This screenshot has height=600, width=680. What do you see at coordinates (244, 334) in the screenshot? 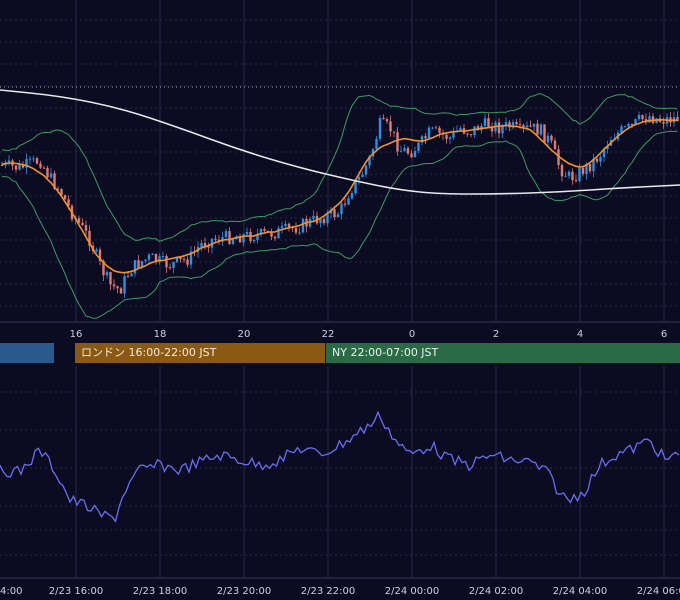
I see `x-tick-label: 20` at bounding box center [244, 334].